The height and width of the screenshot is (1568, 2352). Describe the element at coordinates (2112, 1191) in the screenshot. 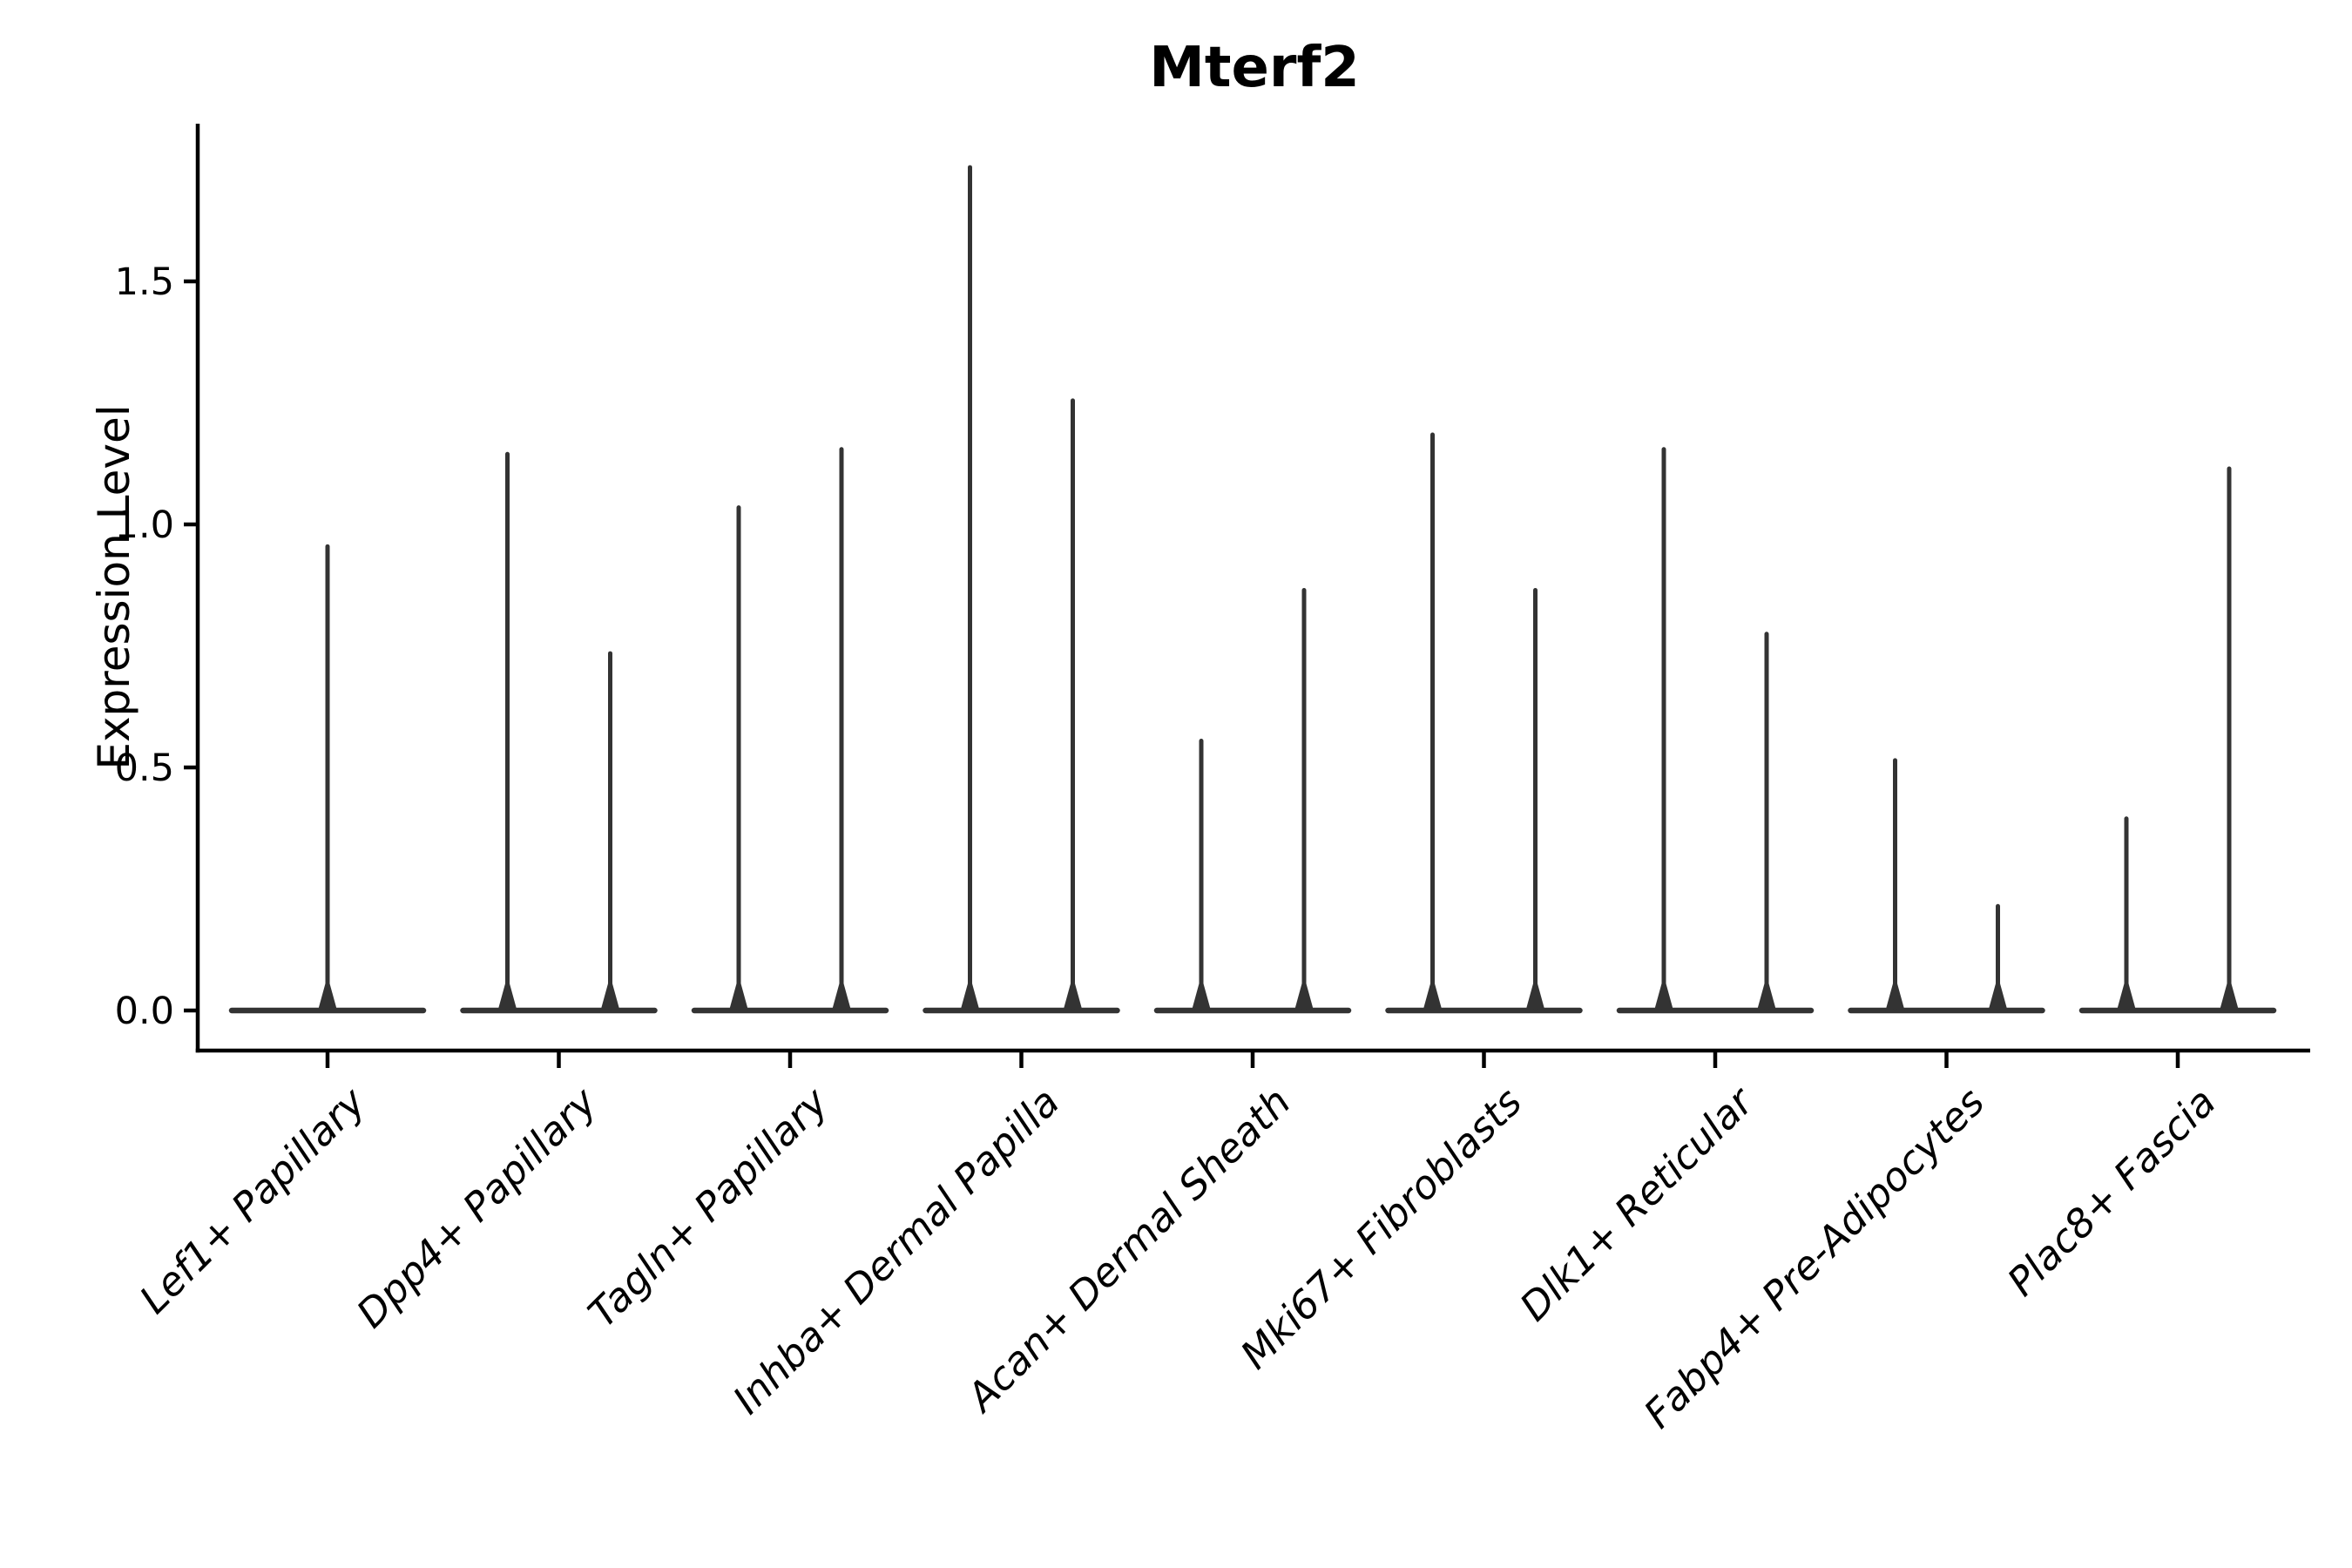

I see `x-tick-label: Plac8+ Fascia` at that location.